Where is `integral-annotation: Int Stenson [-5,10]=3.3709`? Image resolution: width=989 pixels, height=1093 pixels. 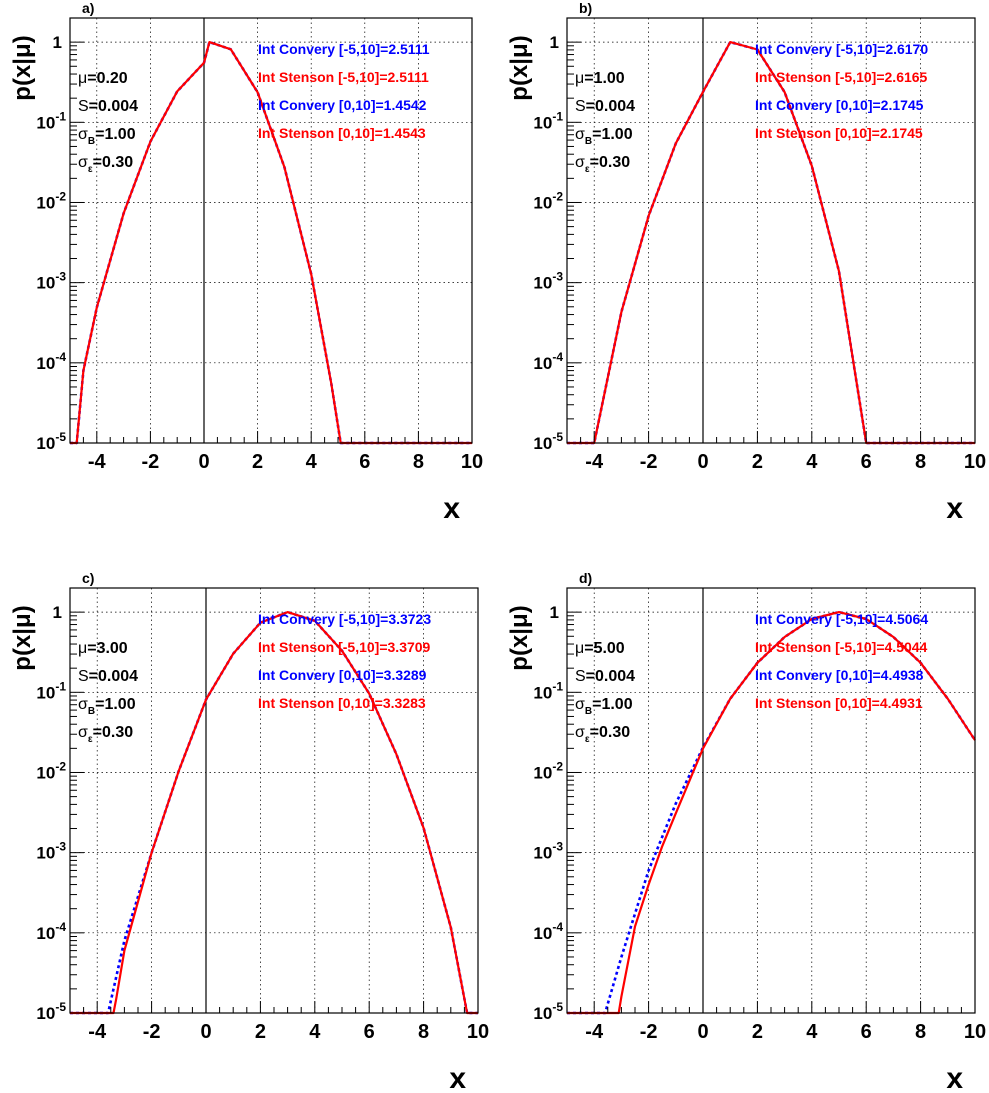 integral-annotation: Int Stenson [-5,10]=3.3709 is located at coordinates (344, 647).